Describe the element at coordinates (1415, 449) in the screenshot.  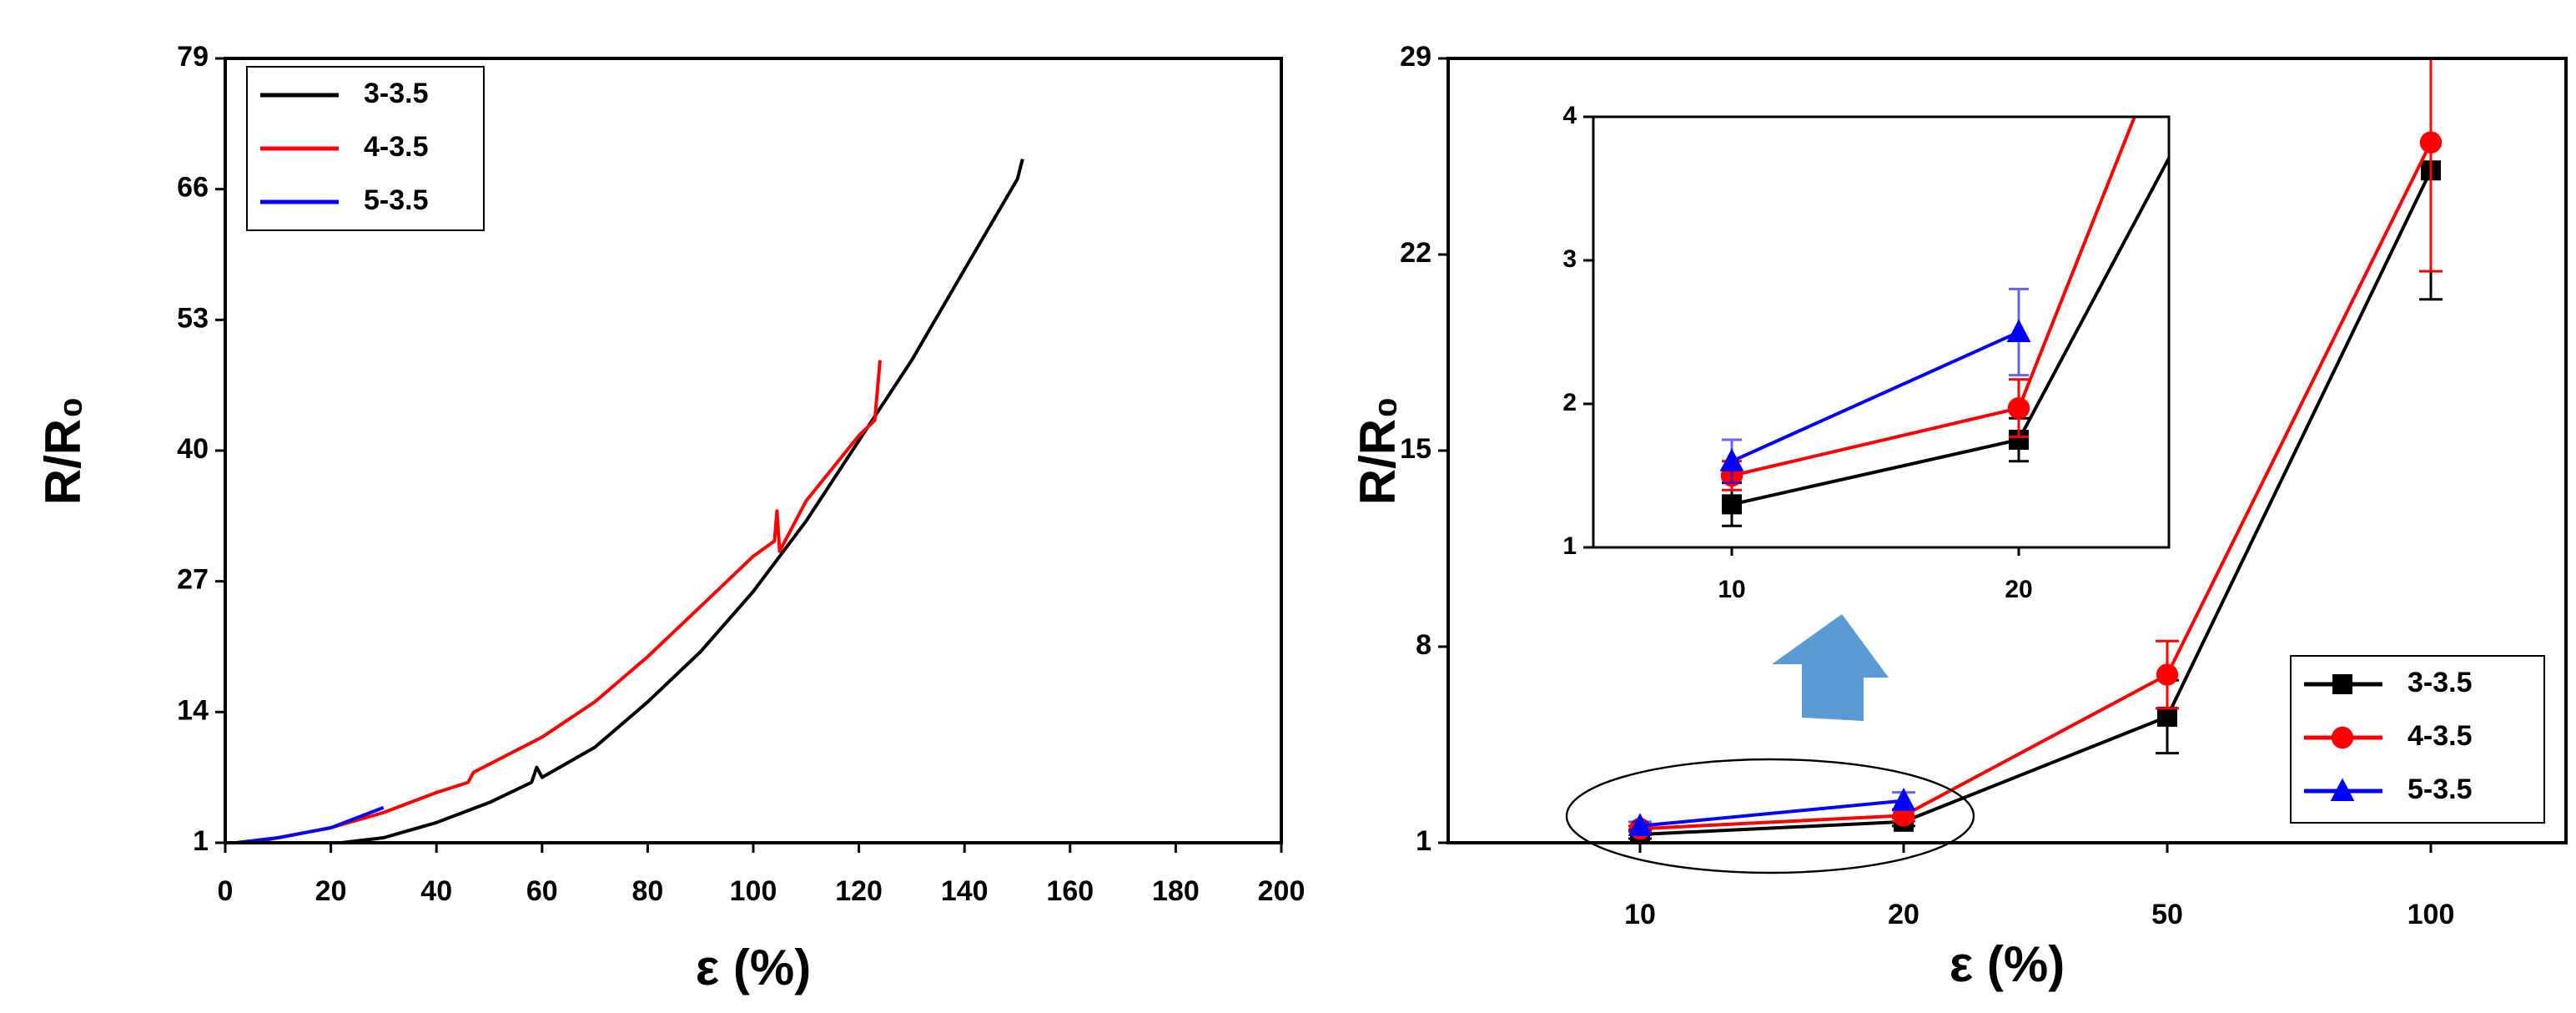
I see `y-tick-label: 15` at that location.